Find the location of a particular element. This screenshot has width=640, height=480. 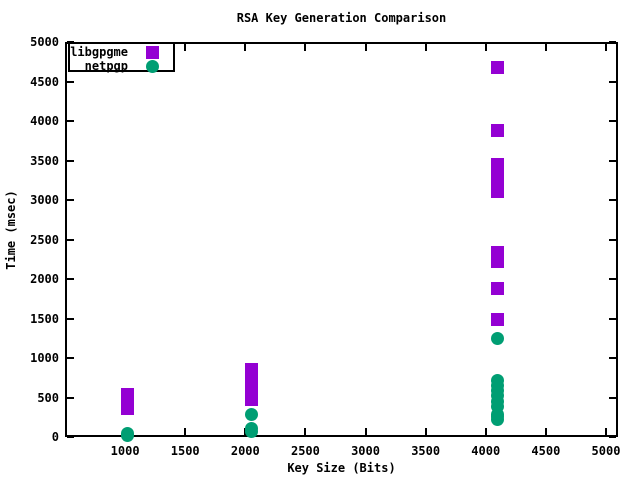

legend-row-netpgp: netpgp is located at coordinates (121, 66).